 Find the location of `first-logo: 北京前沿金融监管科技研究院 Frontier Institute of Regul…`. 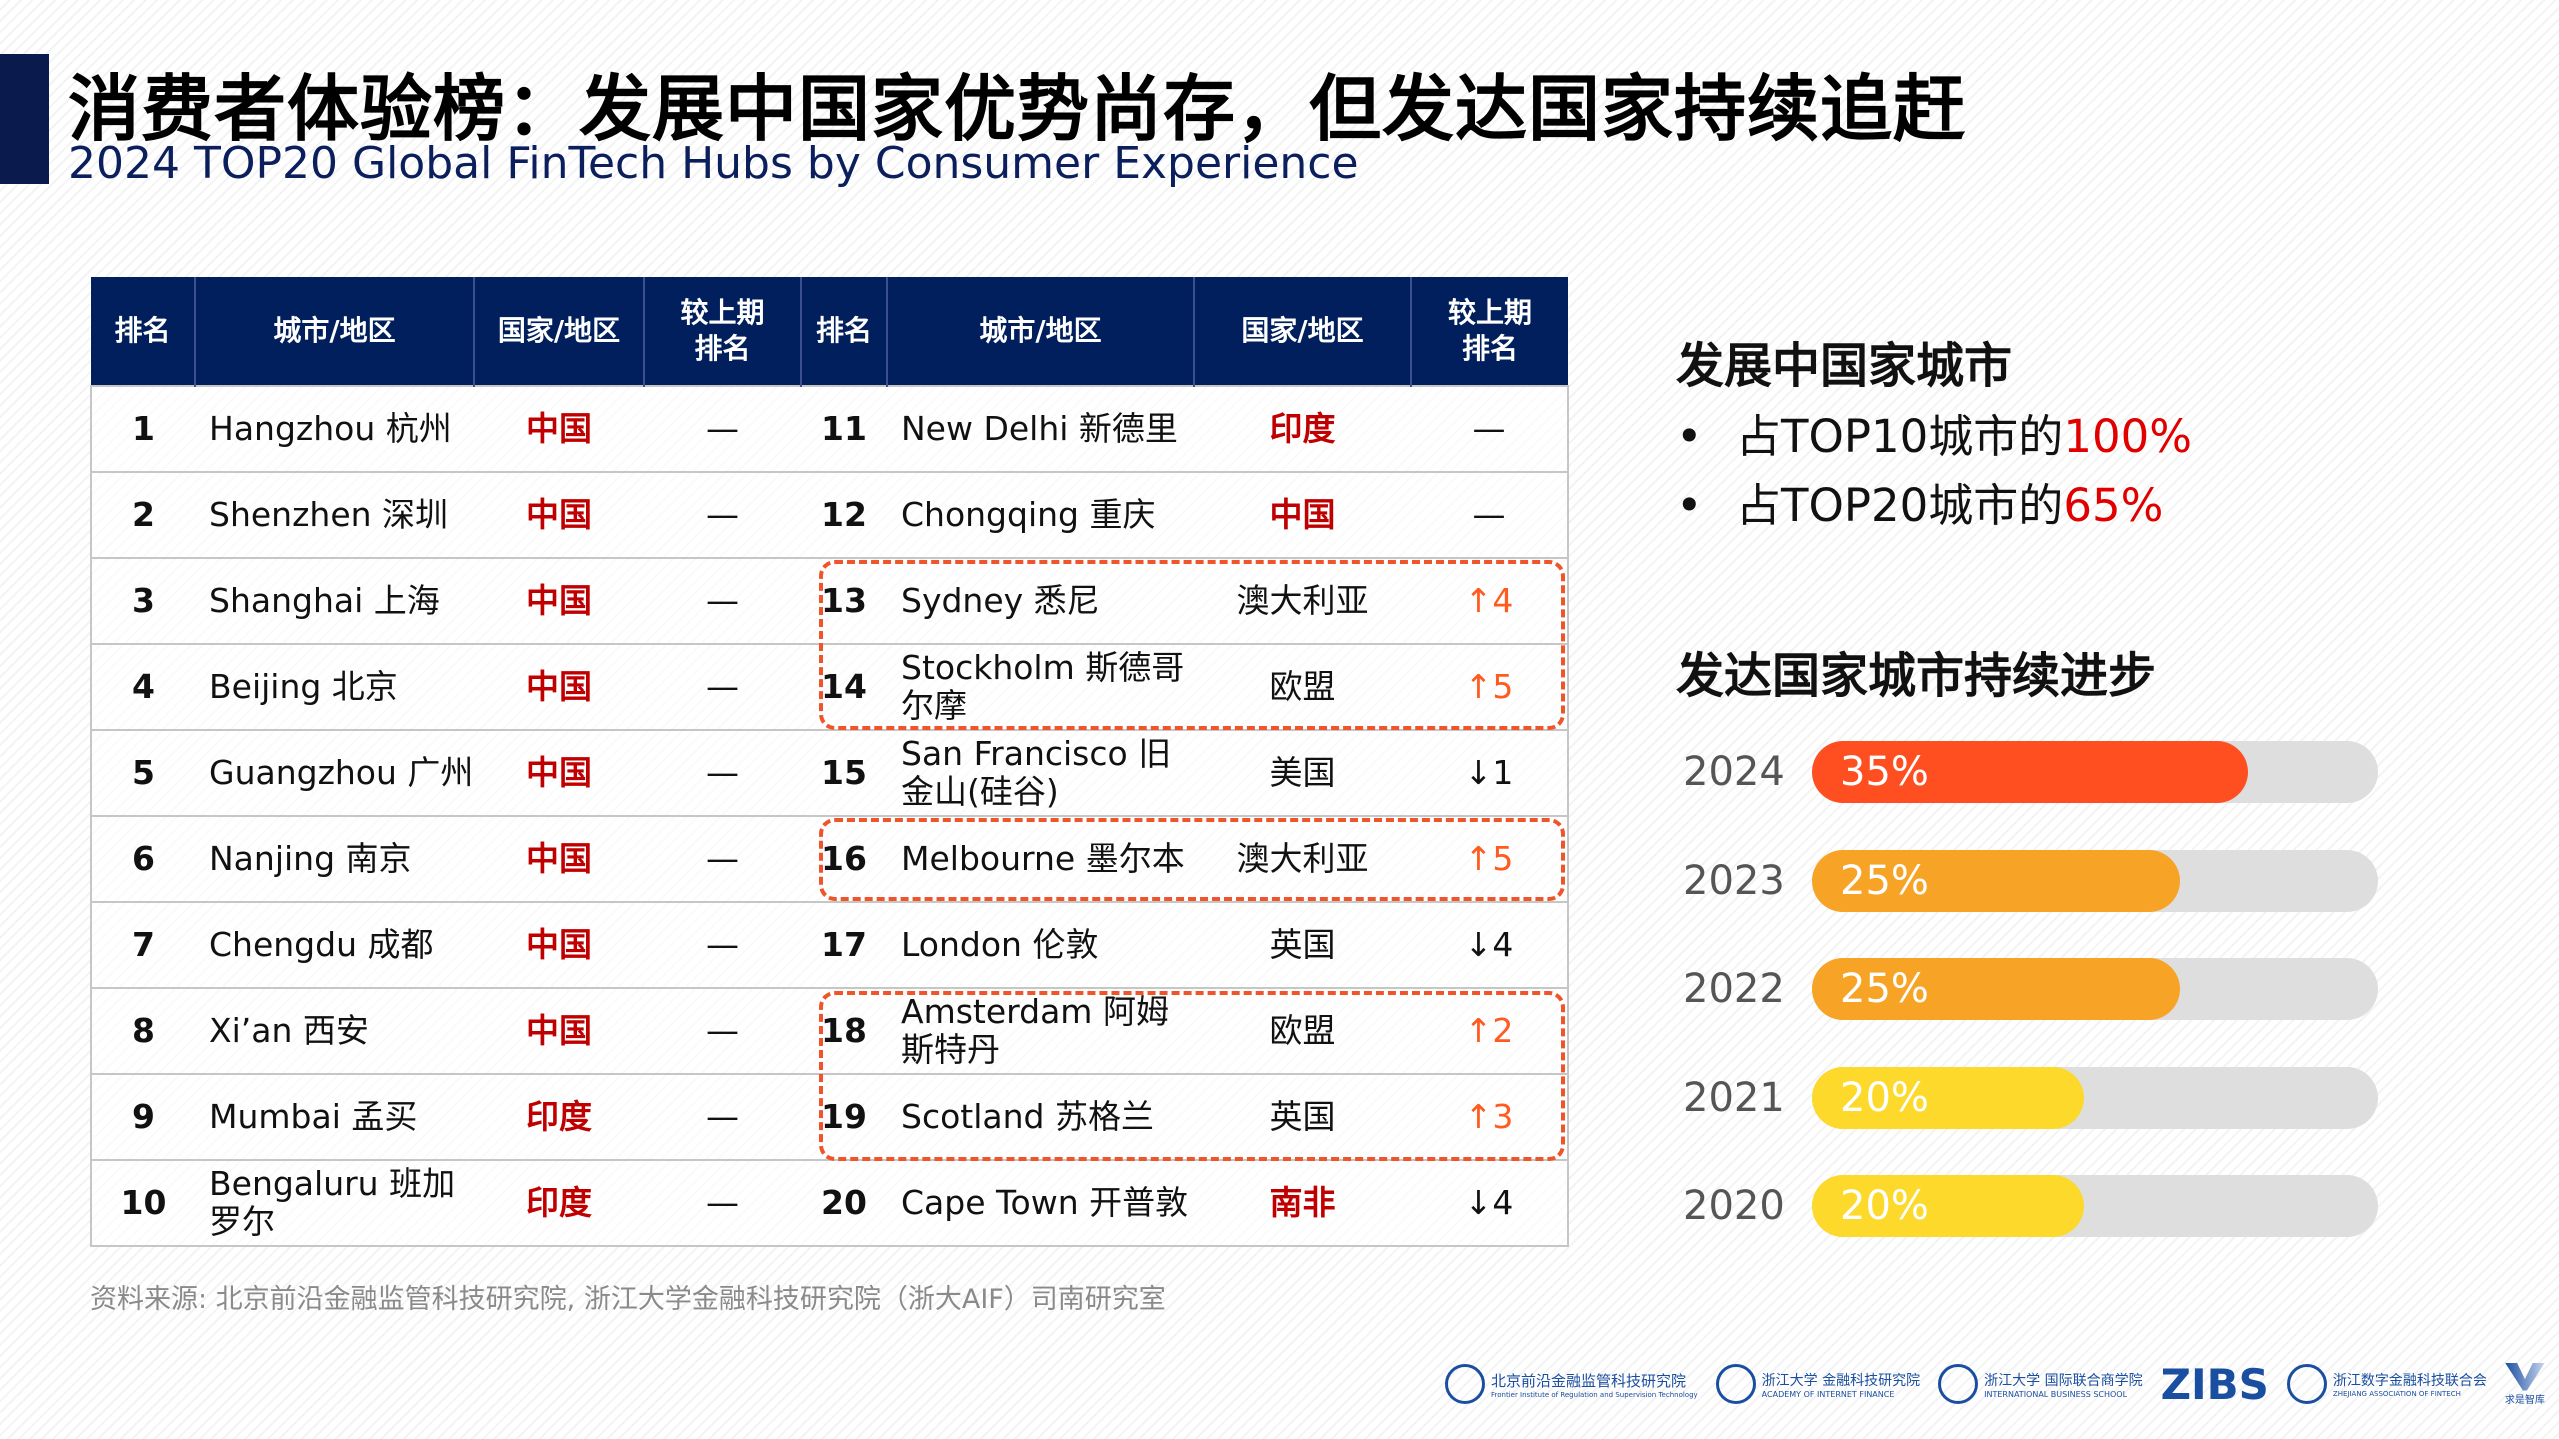

first-logo: 北京前沿金融监管科技研究院 Frontier Institute of Regul… is located at coordinates (1571, 1384).